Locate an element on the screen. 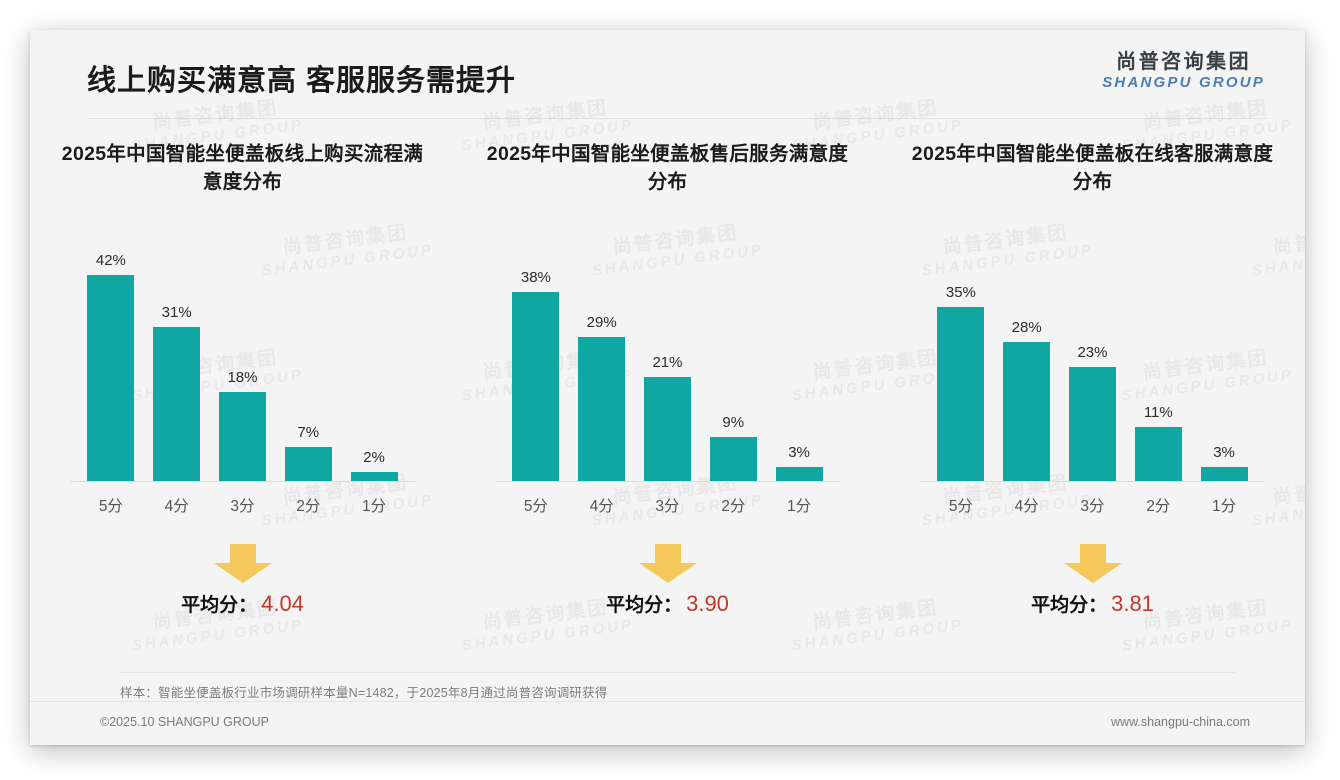 This screenshot has height=780, width=1340. bar-column: 28% is located at coordinates (1027, 367).